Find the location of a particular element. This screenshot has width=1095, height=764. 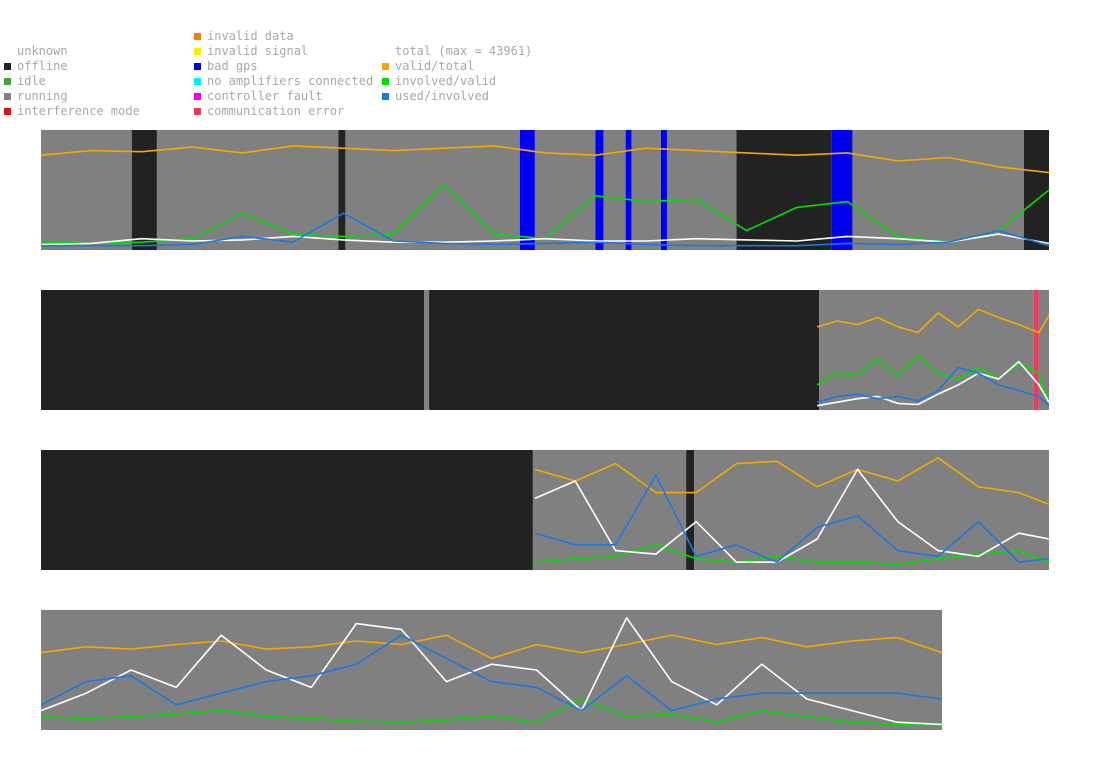

legend-label: total (max = 43961) is located at coordinates (464, 51).